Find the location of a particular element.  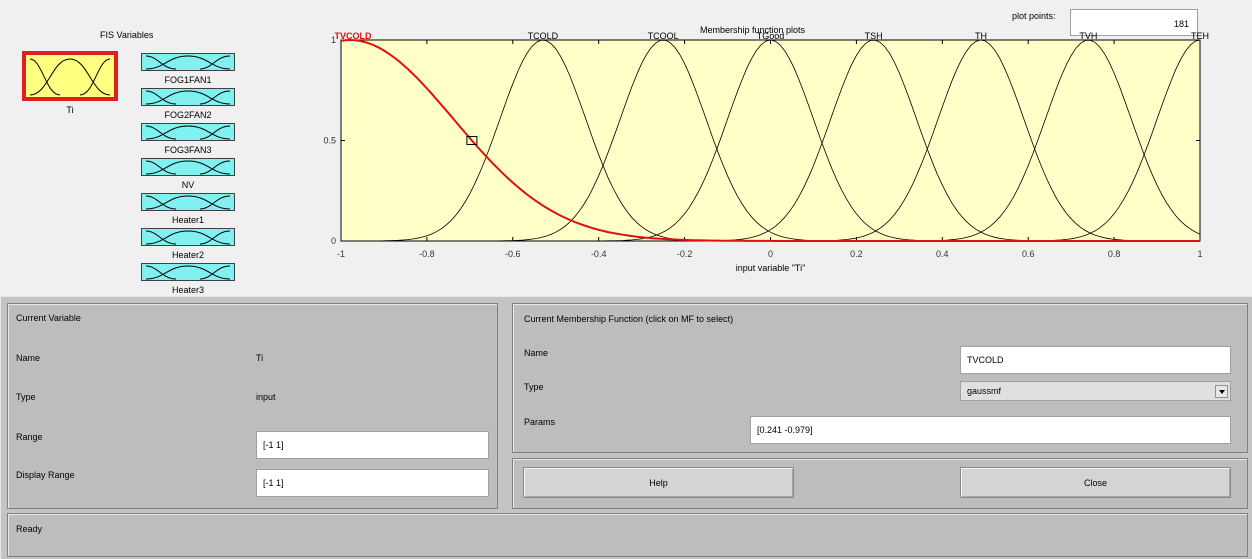

x-tick-label: -0.8 is located at coordinates (427, 254).